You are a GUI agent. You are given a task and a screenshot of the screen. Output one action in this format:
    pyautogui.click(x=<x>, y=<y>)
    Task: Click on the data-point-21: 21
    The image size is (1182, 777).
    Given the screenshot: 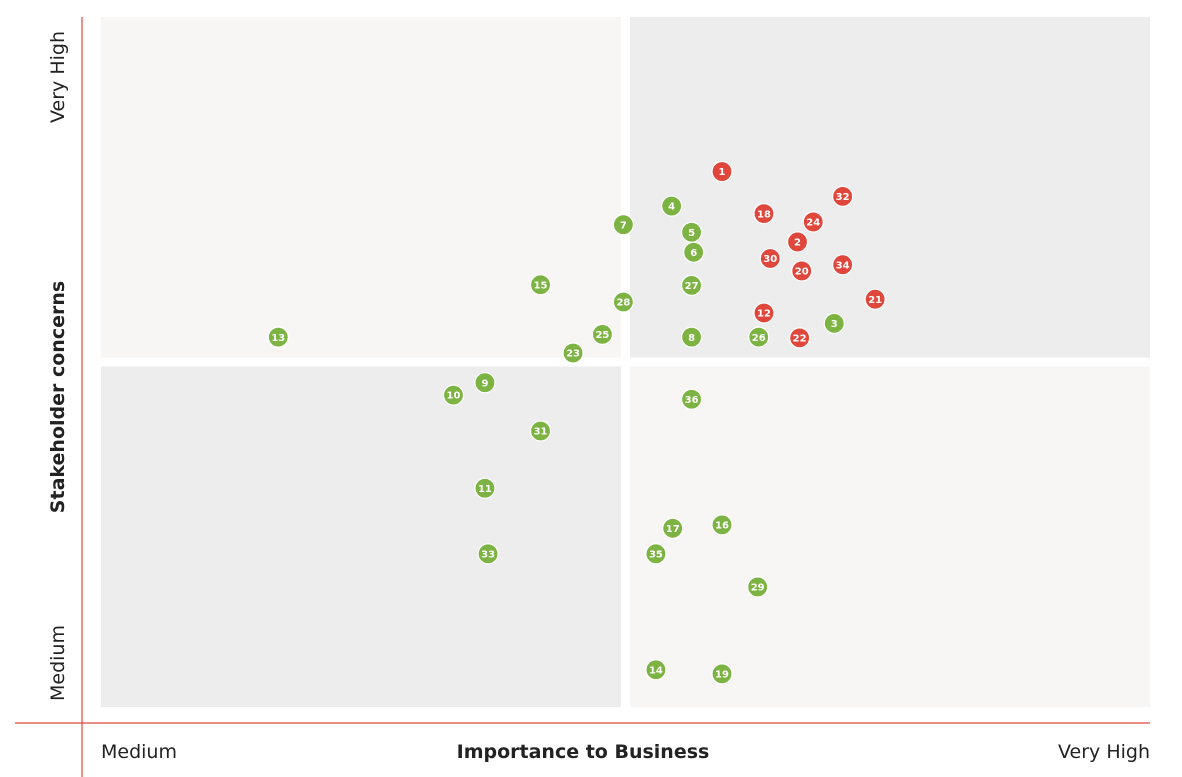 What is the action you would take?
    pyautogui.click(x=875, y=299)
    